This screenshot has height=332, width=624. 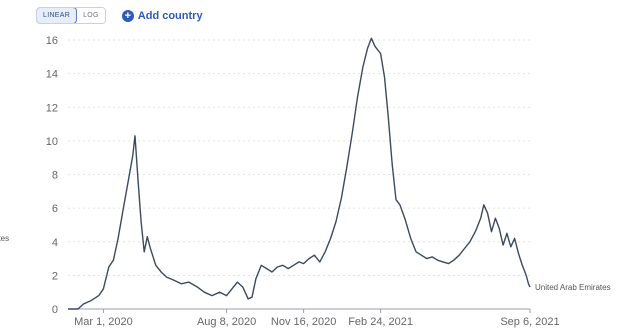 What do you see at coordinates (226, 322) in the screenshot?
I see `x-tick-label: Aug 8, 2020` at bounding box center [226, 322].